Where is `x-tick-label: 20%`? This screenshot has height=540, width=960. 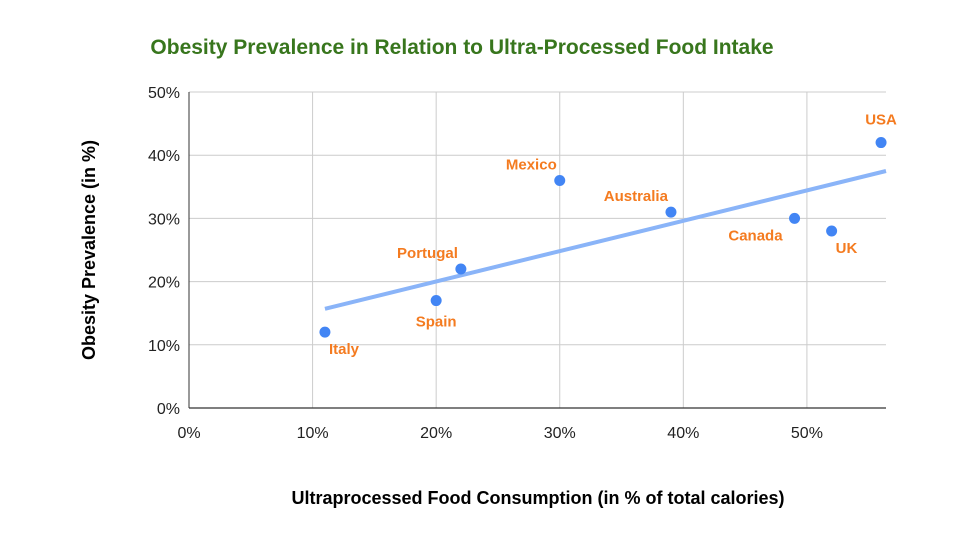 x-tick-label: 20% is located at coordinates (436, 433).